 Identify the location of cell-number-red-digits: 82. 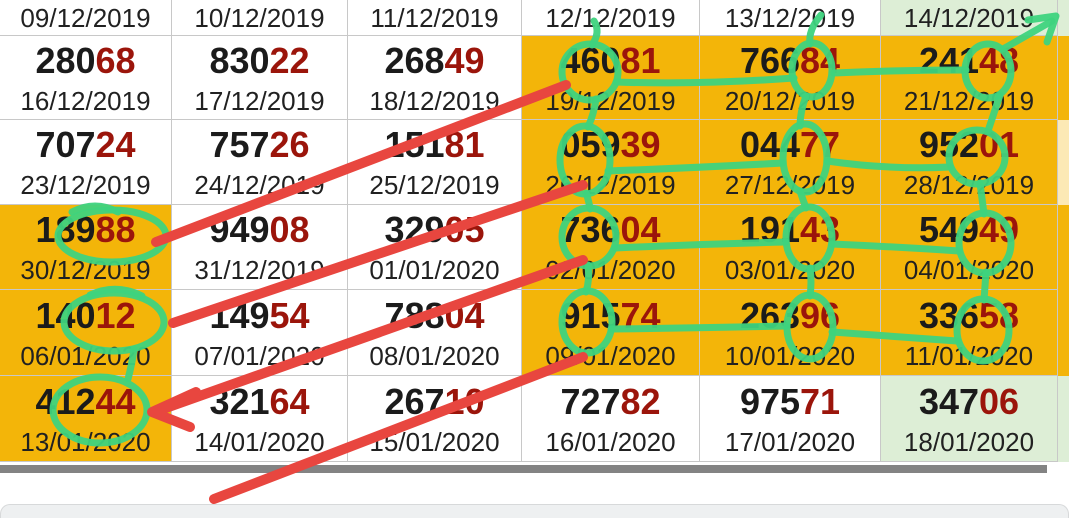
(640, 401).